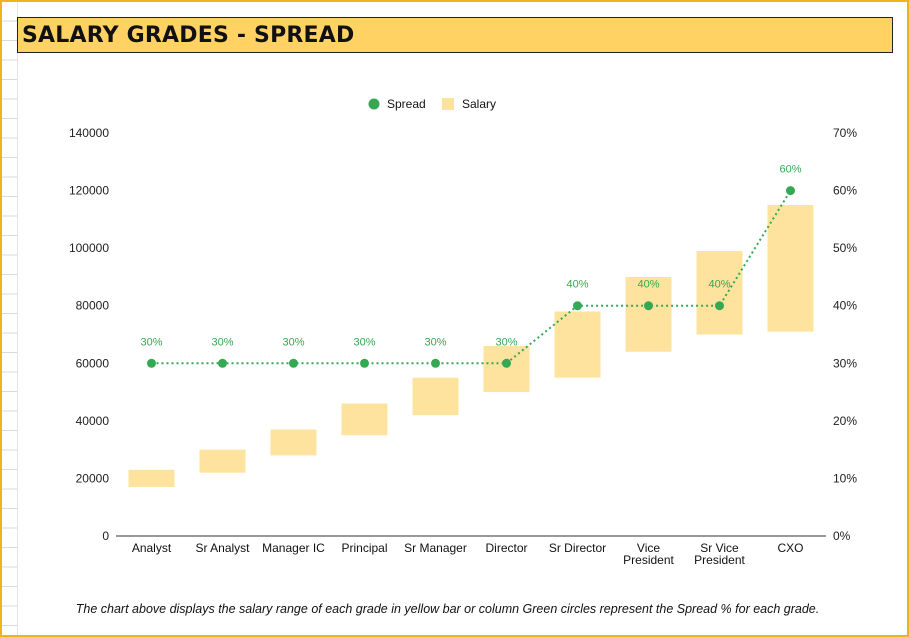 The image size is (909, 637). Describe the element at coordinates (479, 104) in the screenshot. I see `legend-salary-label: Salary` at that location.